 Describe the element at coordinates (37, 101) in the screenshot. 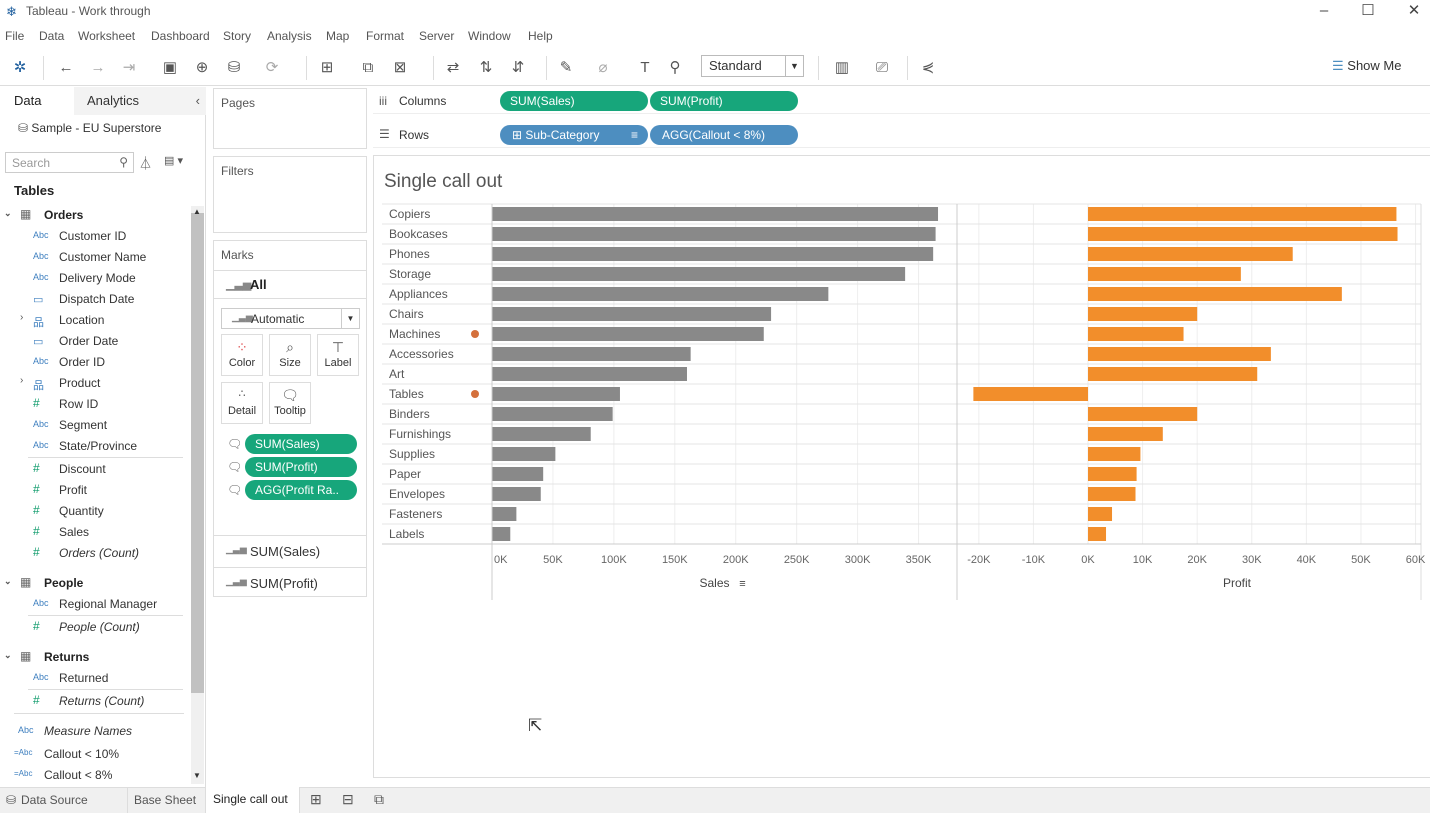

I see `tab-data: Data` at that location.